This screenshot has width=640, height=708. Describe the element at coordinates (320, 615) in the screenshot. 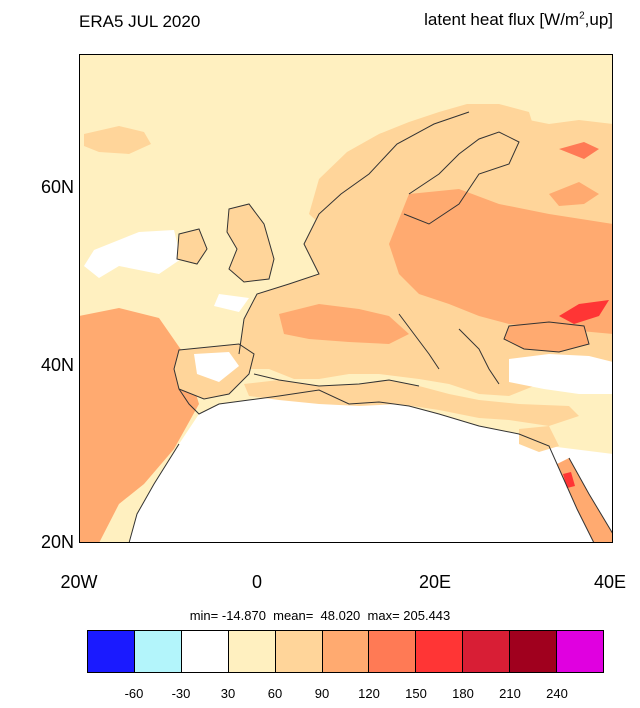

I see `stats-summary: min= -14.870 mean= 48.020 max= 205.443` at that location.